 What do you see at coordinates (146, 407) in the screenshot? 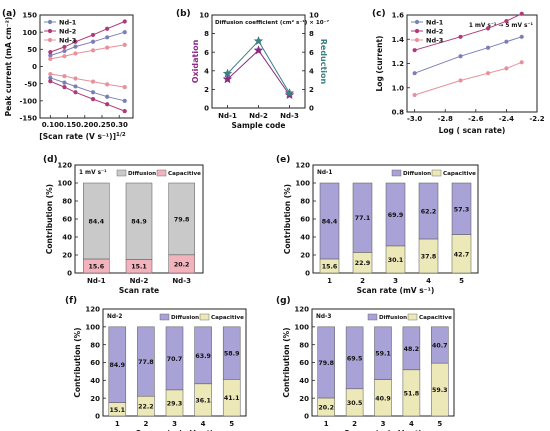
I see `bar-label-capacitive: 22.2` at bounding box center [146, 407].